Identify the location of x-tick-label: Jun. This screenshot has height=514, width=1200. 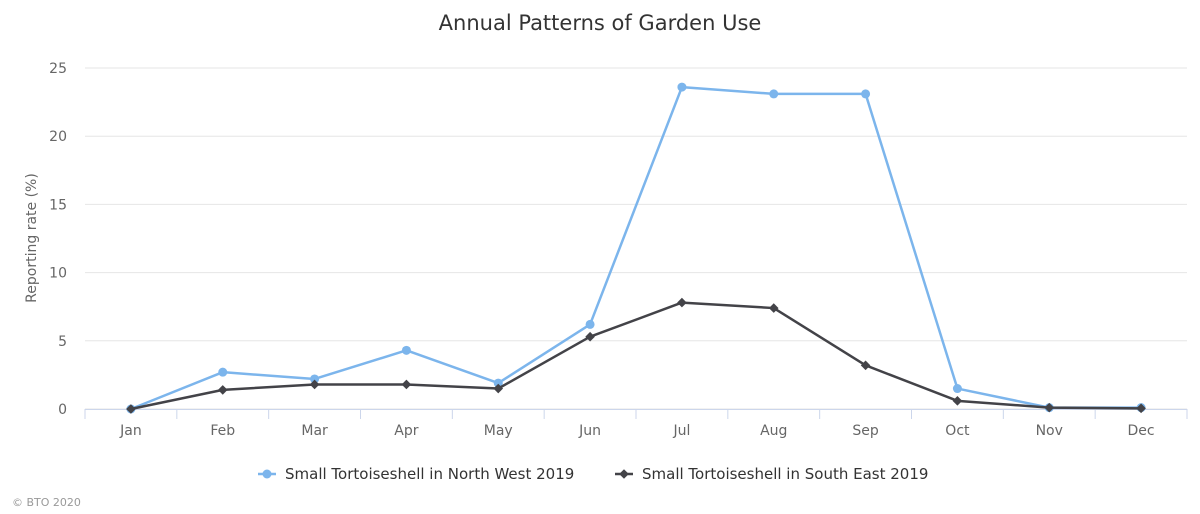
(589, 431).